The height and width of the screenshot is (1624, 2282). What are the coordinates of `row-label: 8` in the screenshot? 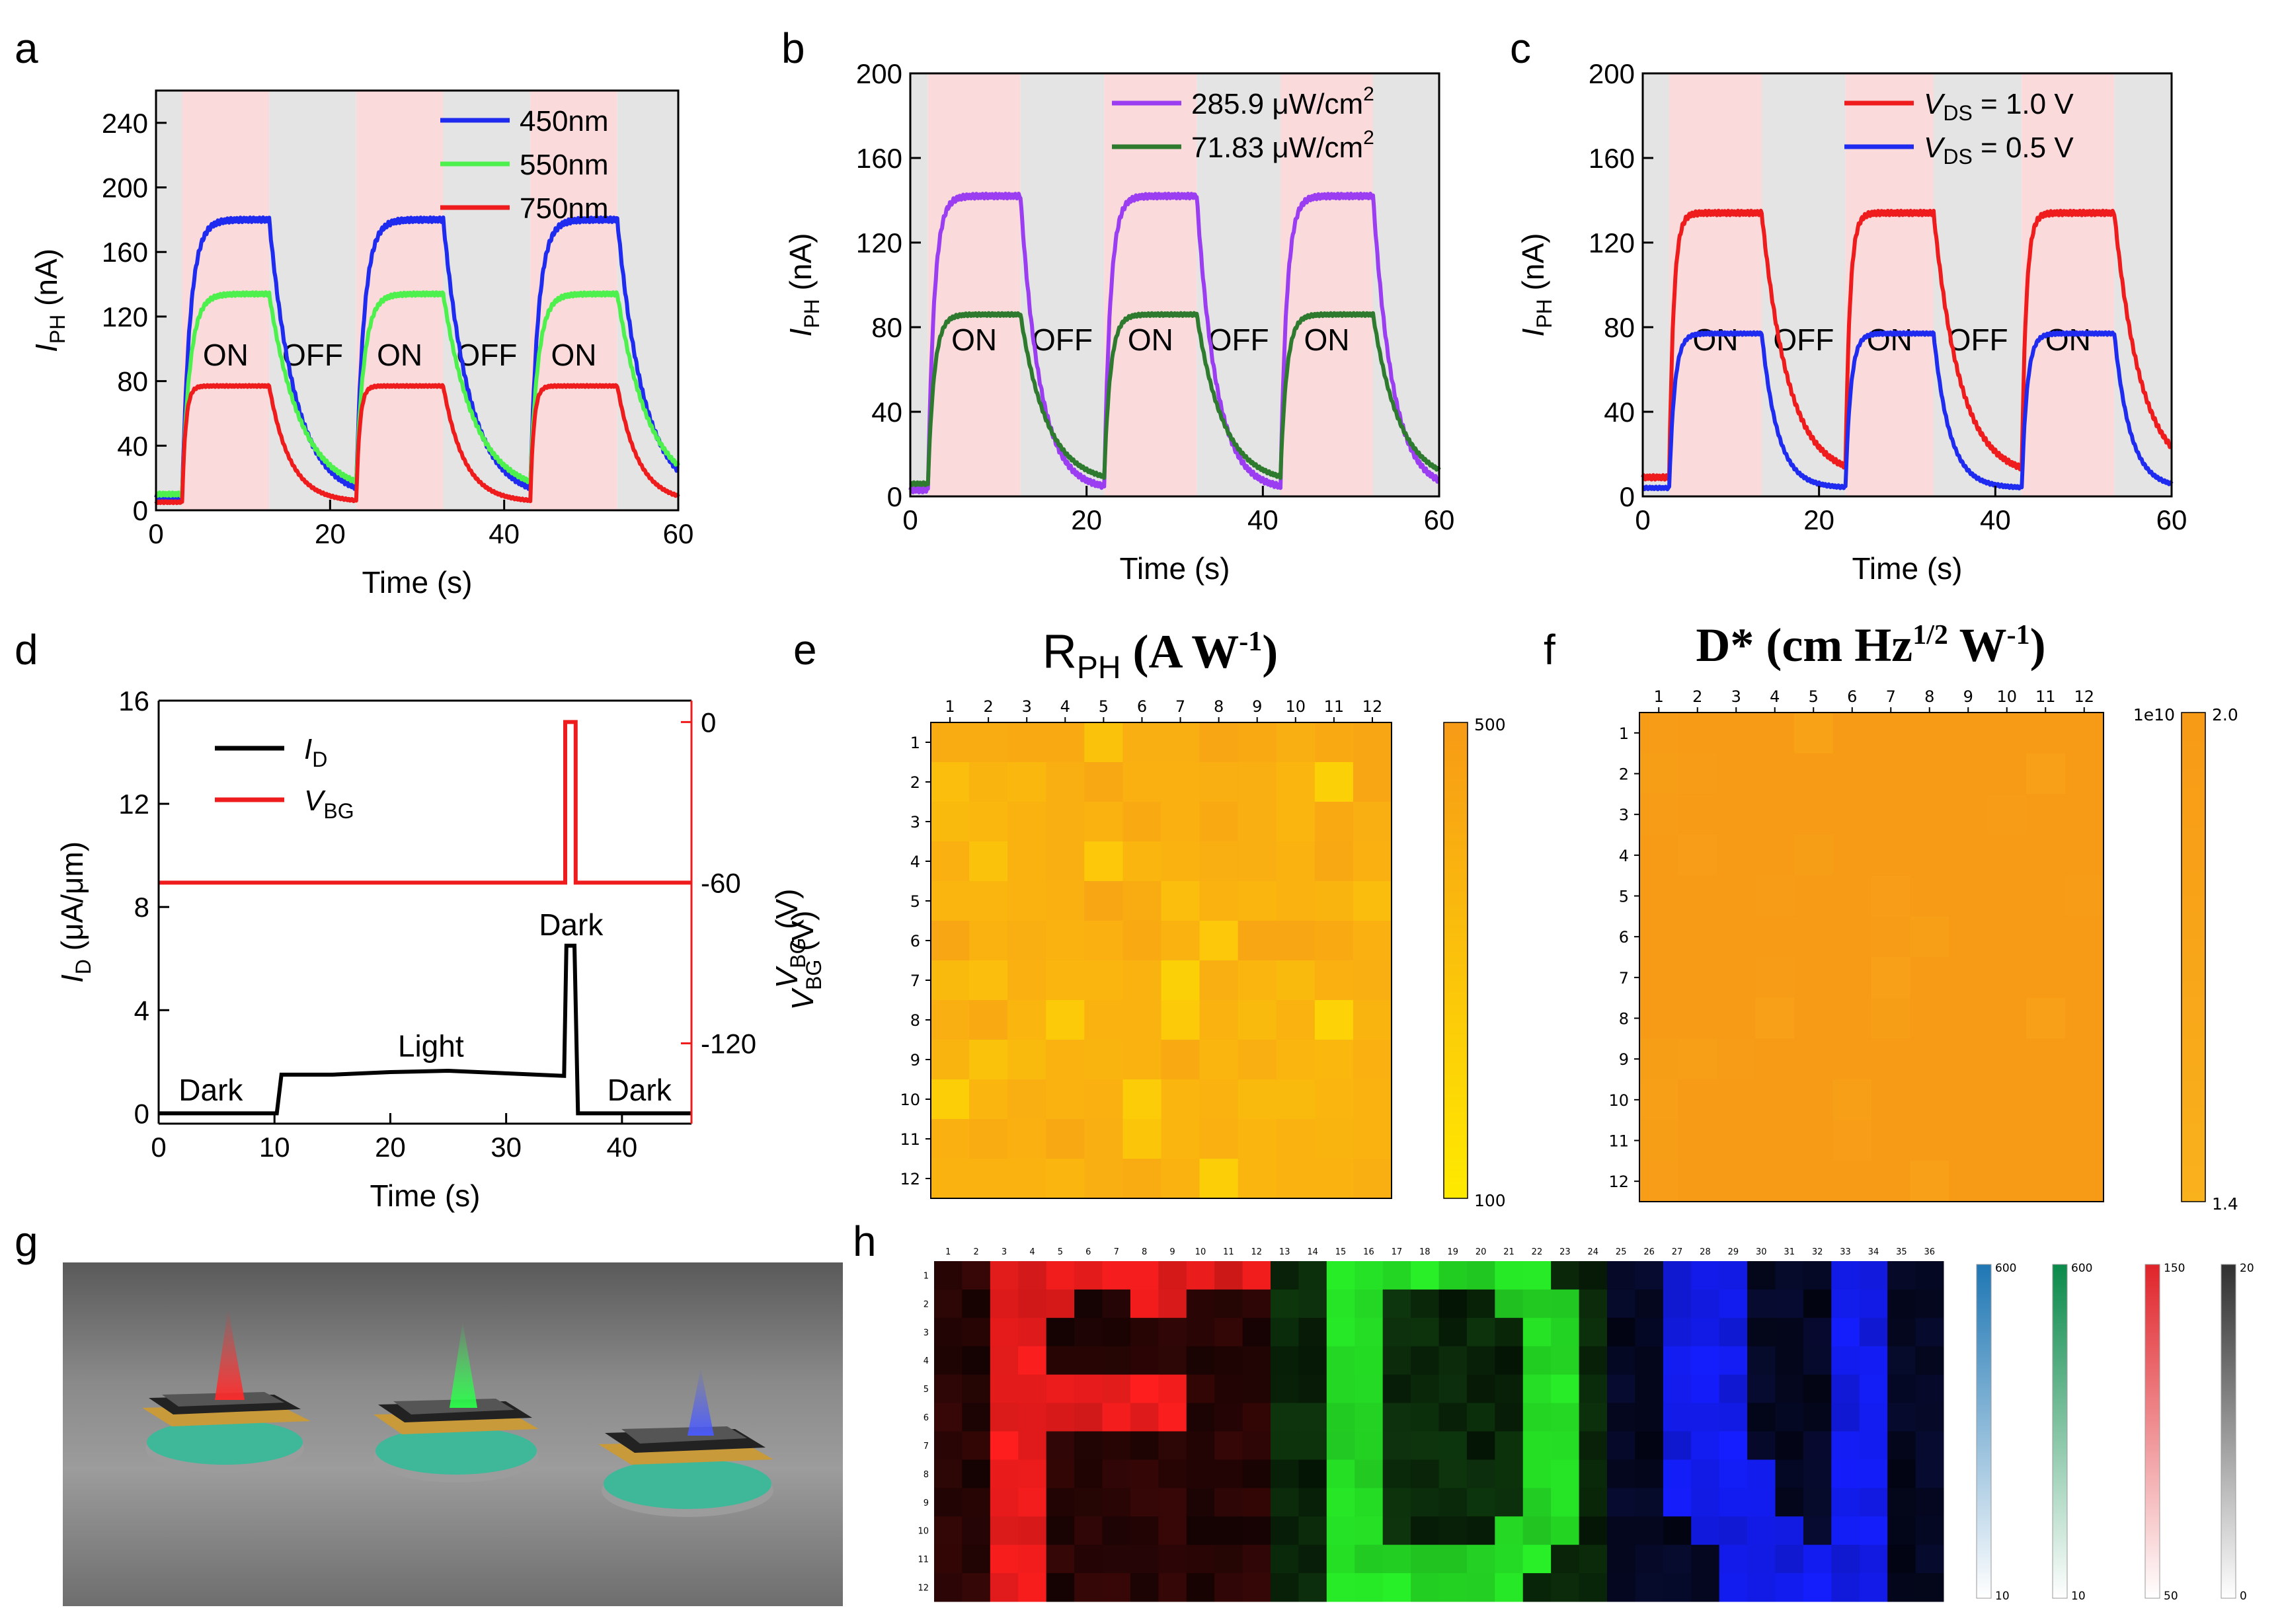 It's located at (1624, 1019).